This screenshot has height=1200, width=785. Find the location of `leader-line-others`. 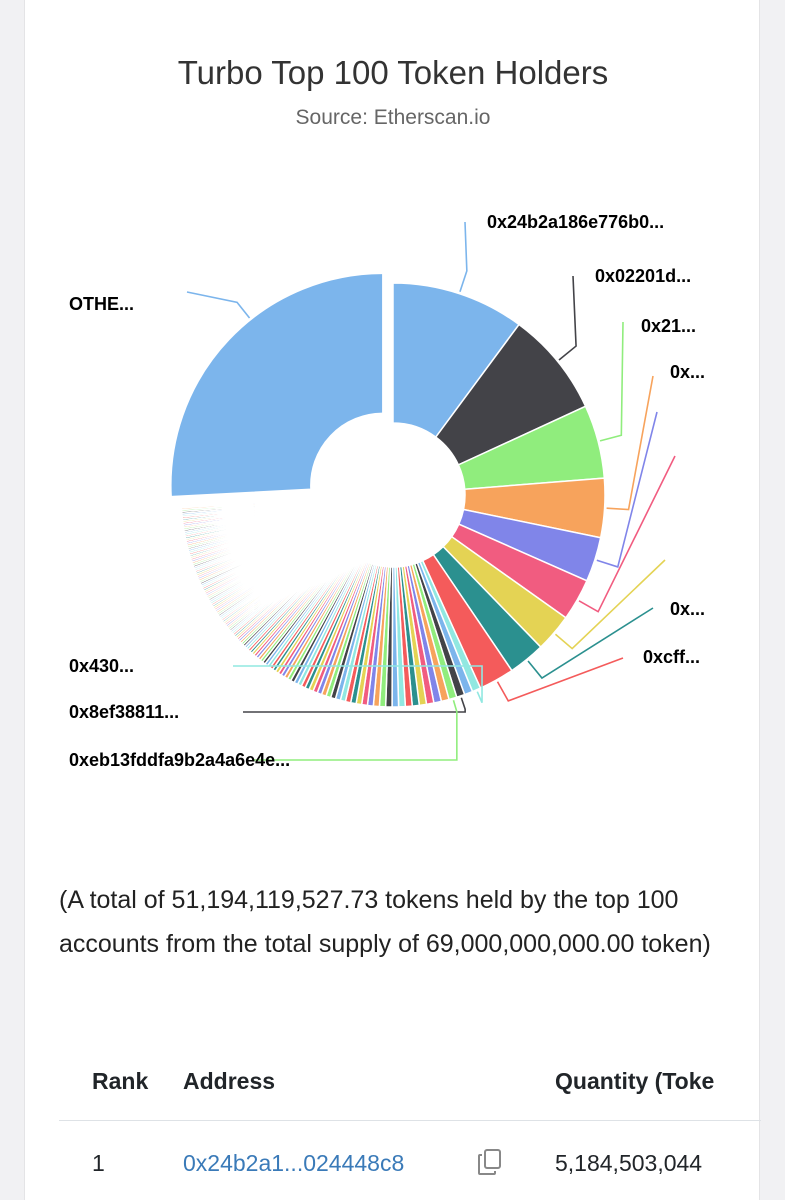

leader-line-others is located at coordinates (218, 305).